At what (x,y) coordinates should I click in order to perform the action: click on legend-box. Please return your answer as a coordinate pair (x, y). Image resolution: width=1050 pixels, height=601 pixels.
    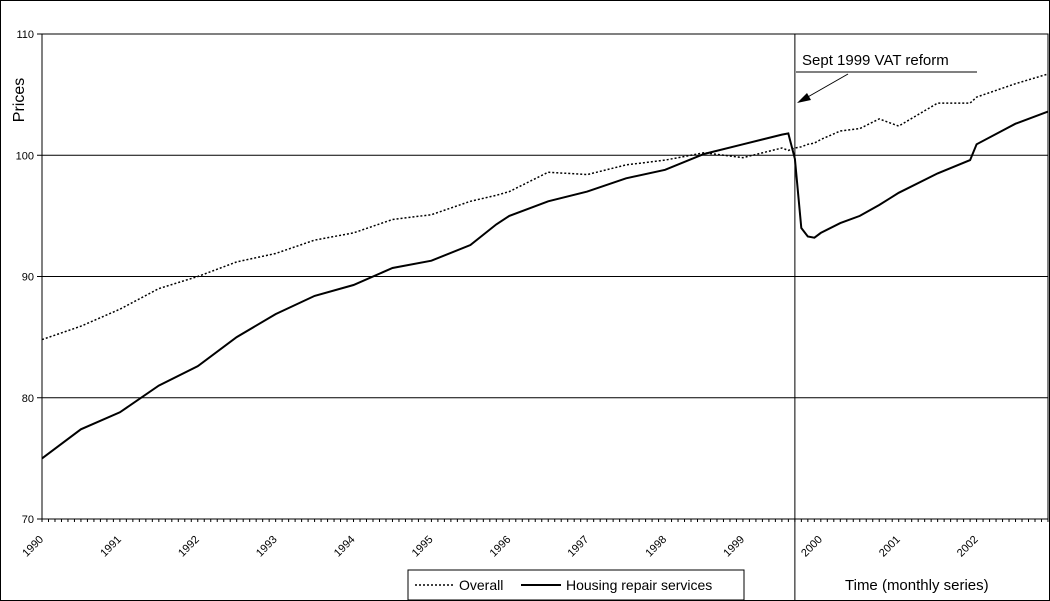
    Looking at the image, I should click on (576, 585).